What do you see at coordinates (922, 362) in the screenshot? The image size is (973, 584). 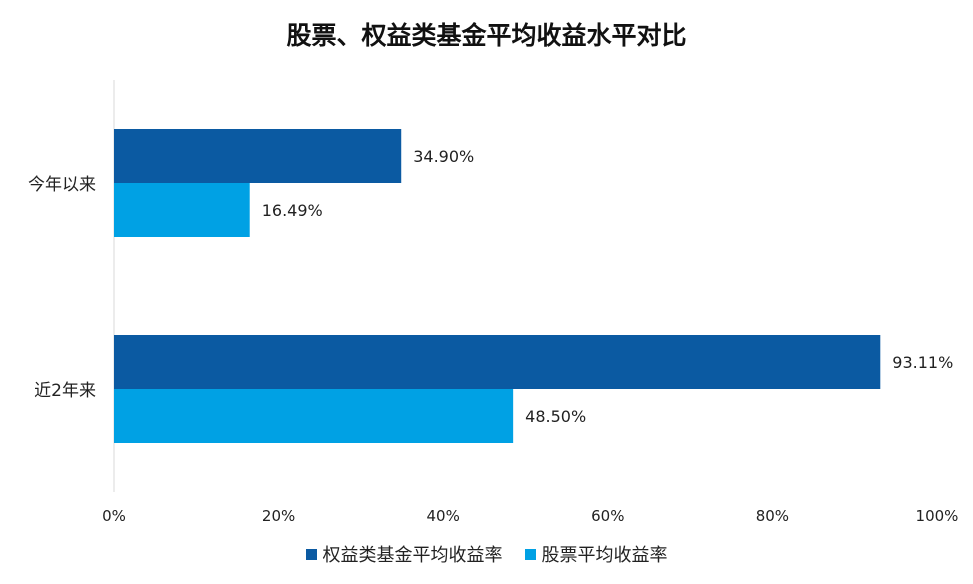 I see `data-label-equity-fund-1: 93.11%` at bounding box center [922, 362].